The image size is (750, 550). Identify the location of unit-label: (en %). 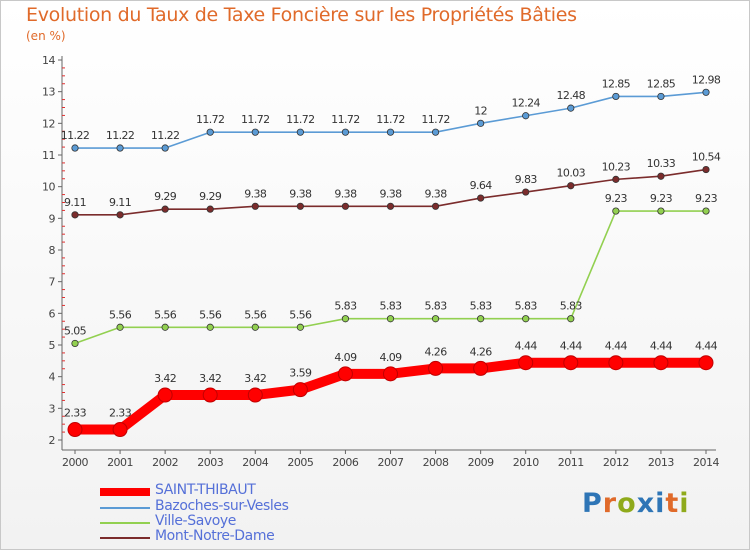
(46, 36).